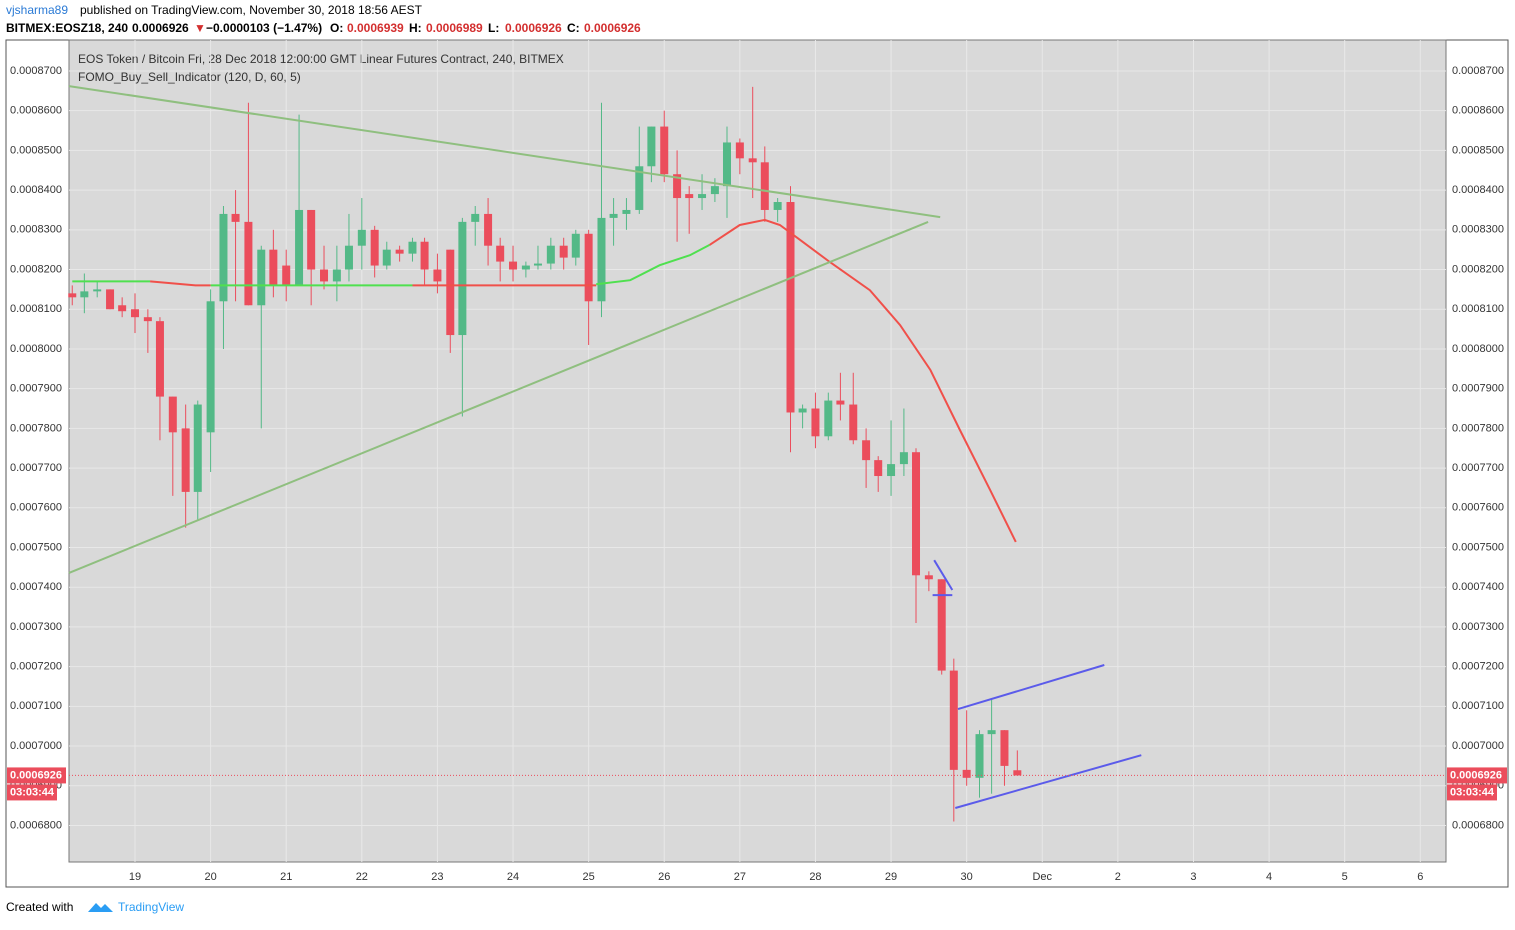  I want to click on x-tick-label: 3, so click(1193, 877).